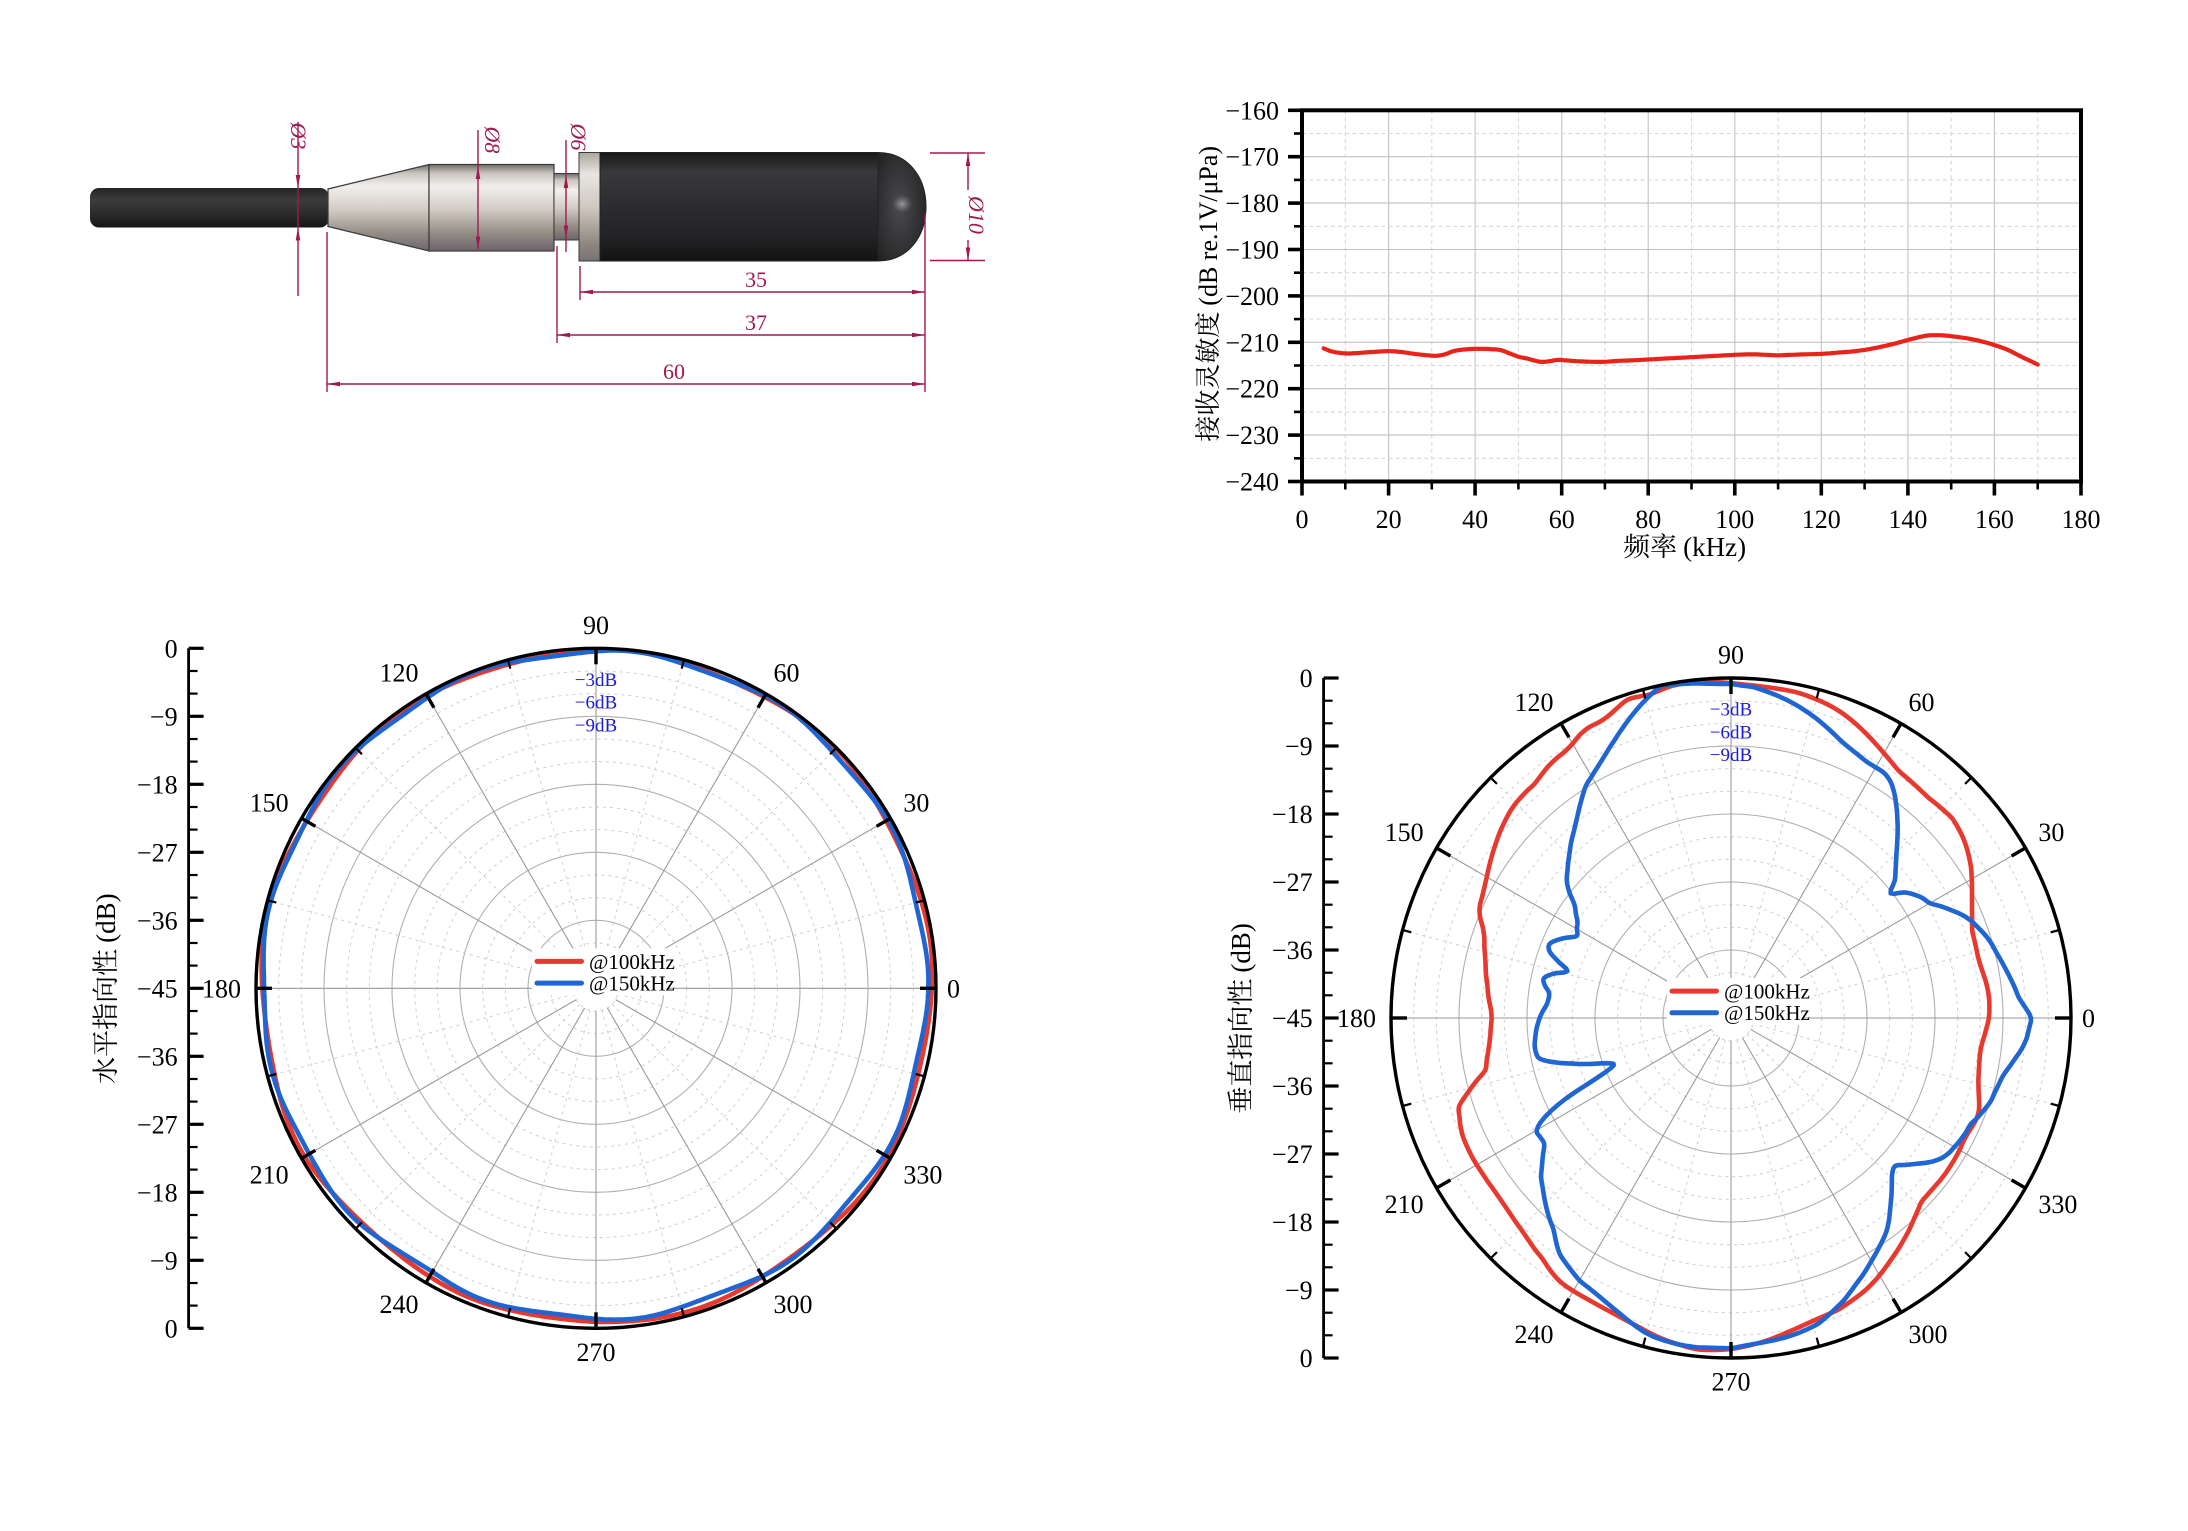 The height and width of the screenshot is (1531, 2188). What do you see at coordinates (1252, 250) in the screenshot?
I see `svg-text: −190` at bounding box center [1252, 250].